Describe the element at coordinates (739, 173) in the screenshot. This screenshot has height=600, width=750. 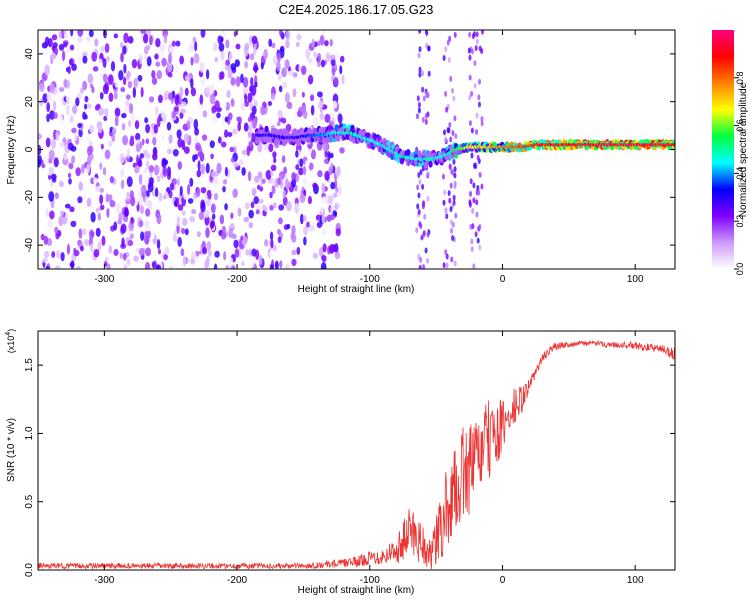
I see `colorbar-ticks: 0.0 0.2 0.4 0.6 0.8` at that location.